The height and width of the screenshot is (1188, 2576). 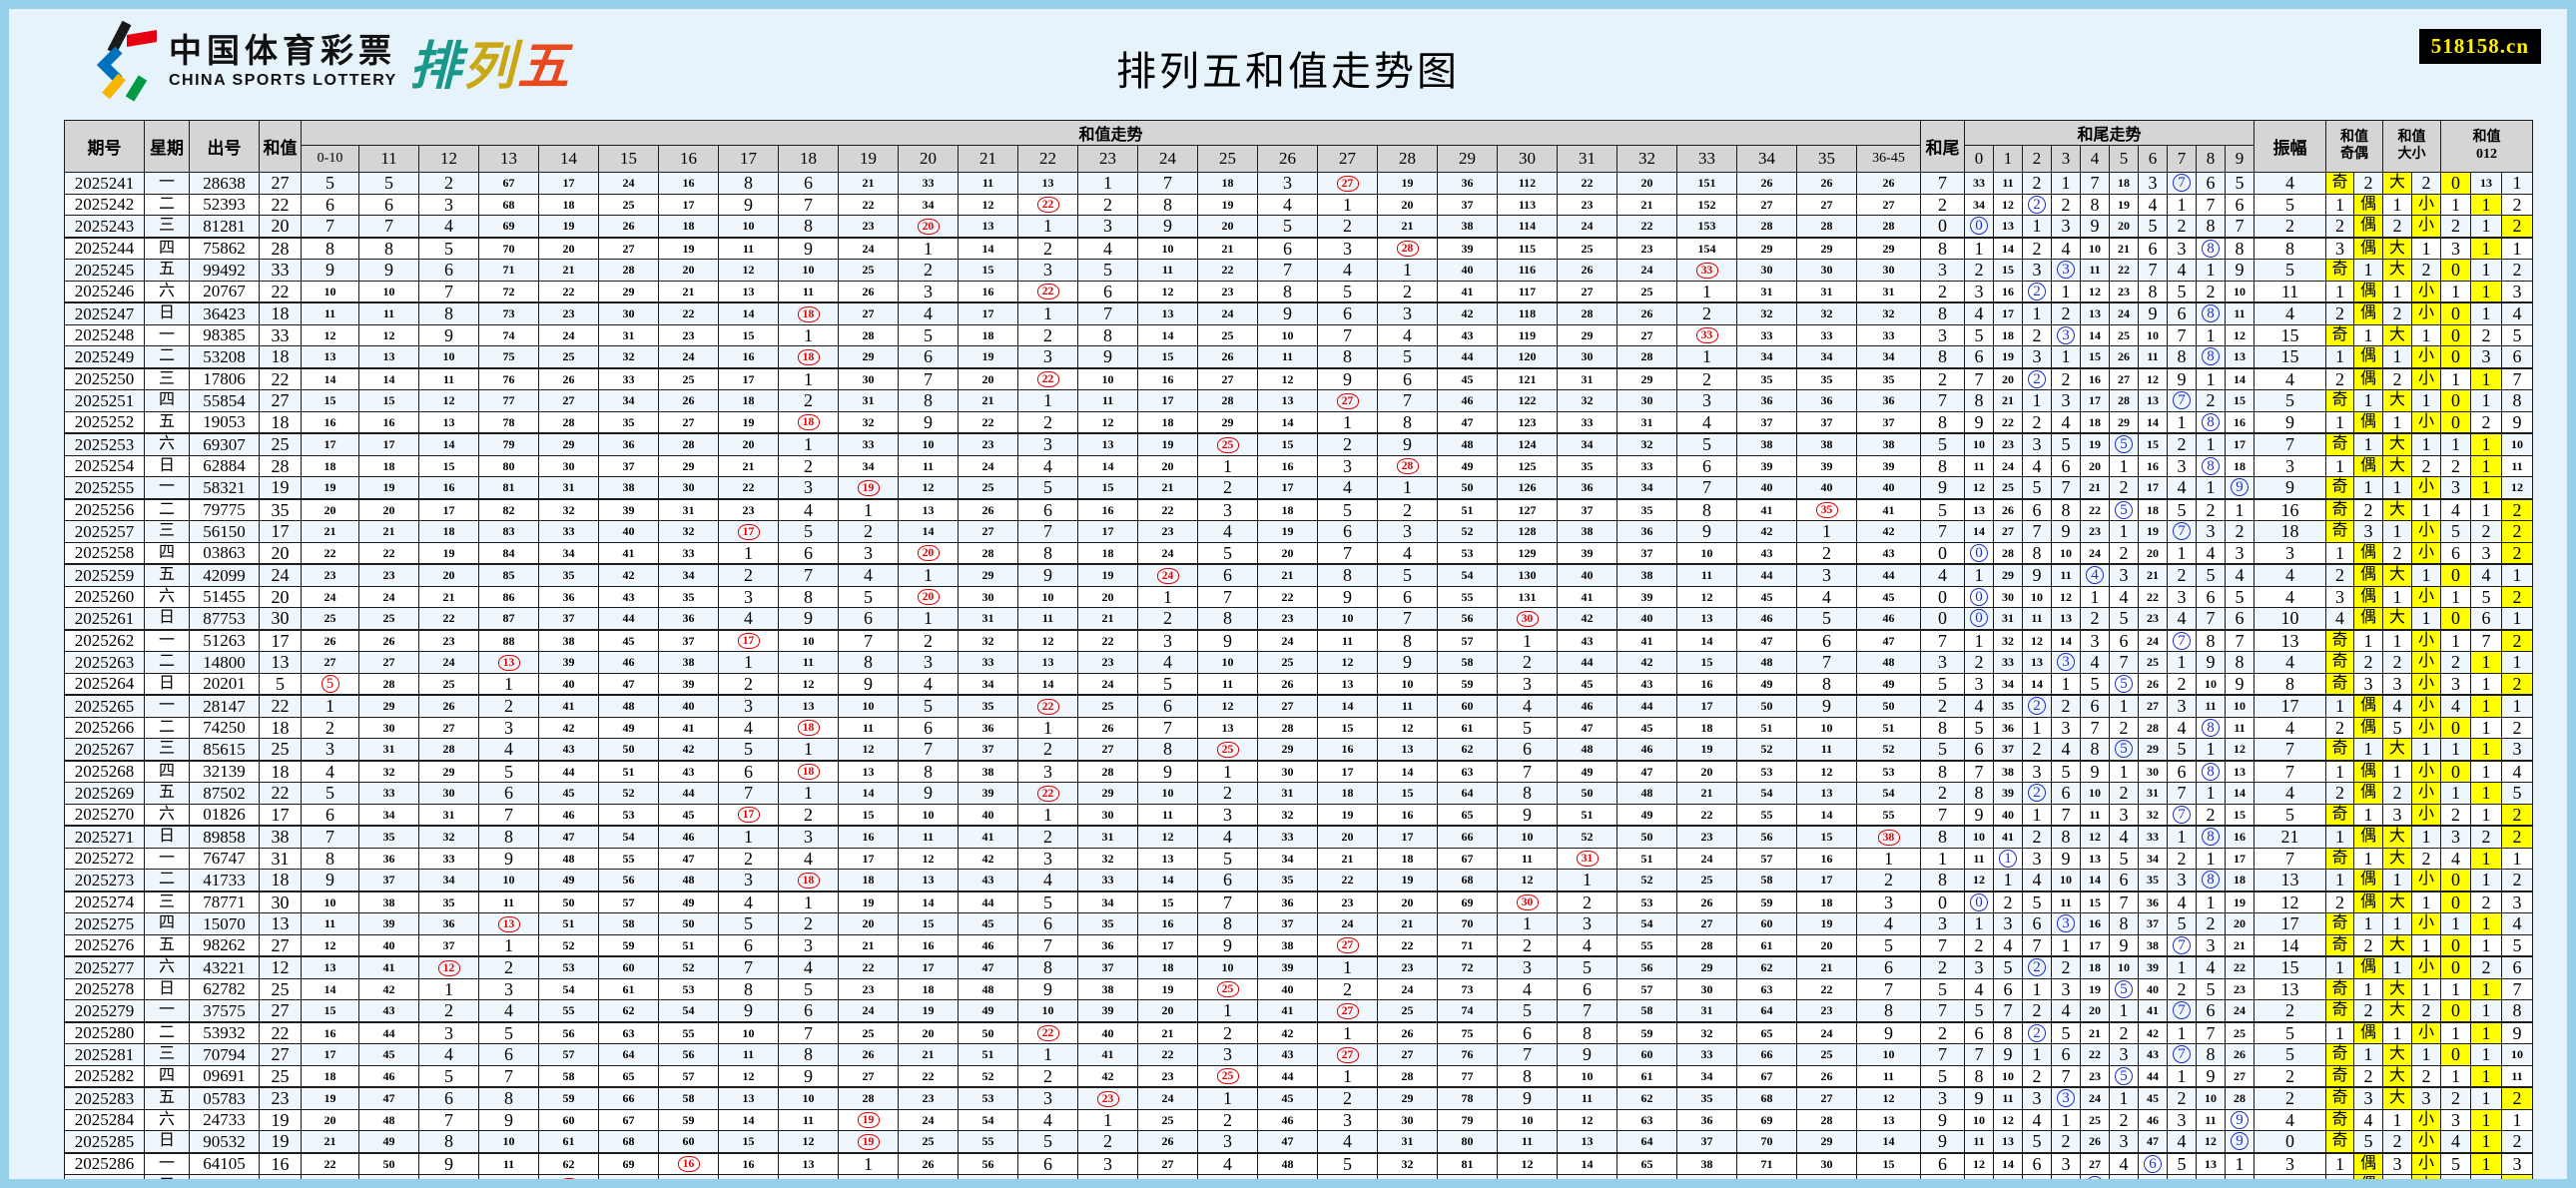 I want to click on tail-trend-miss-cell: 25, so click(x=2008, y=488).